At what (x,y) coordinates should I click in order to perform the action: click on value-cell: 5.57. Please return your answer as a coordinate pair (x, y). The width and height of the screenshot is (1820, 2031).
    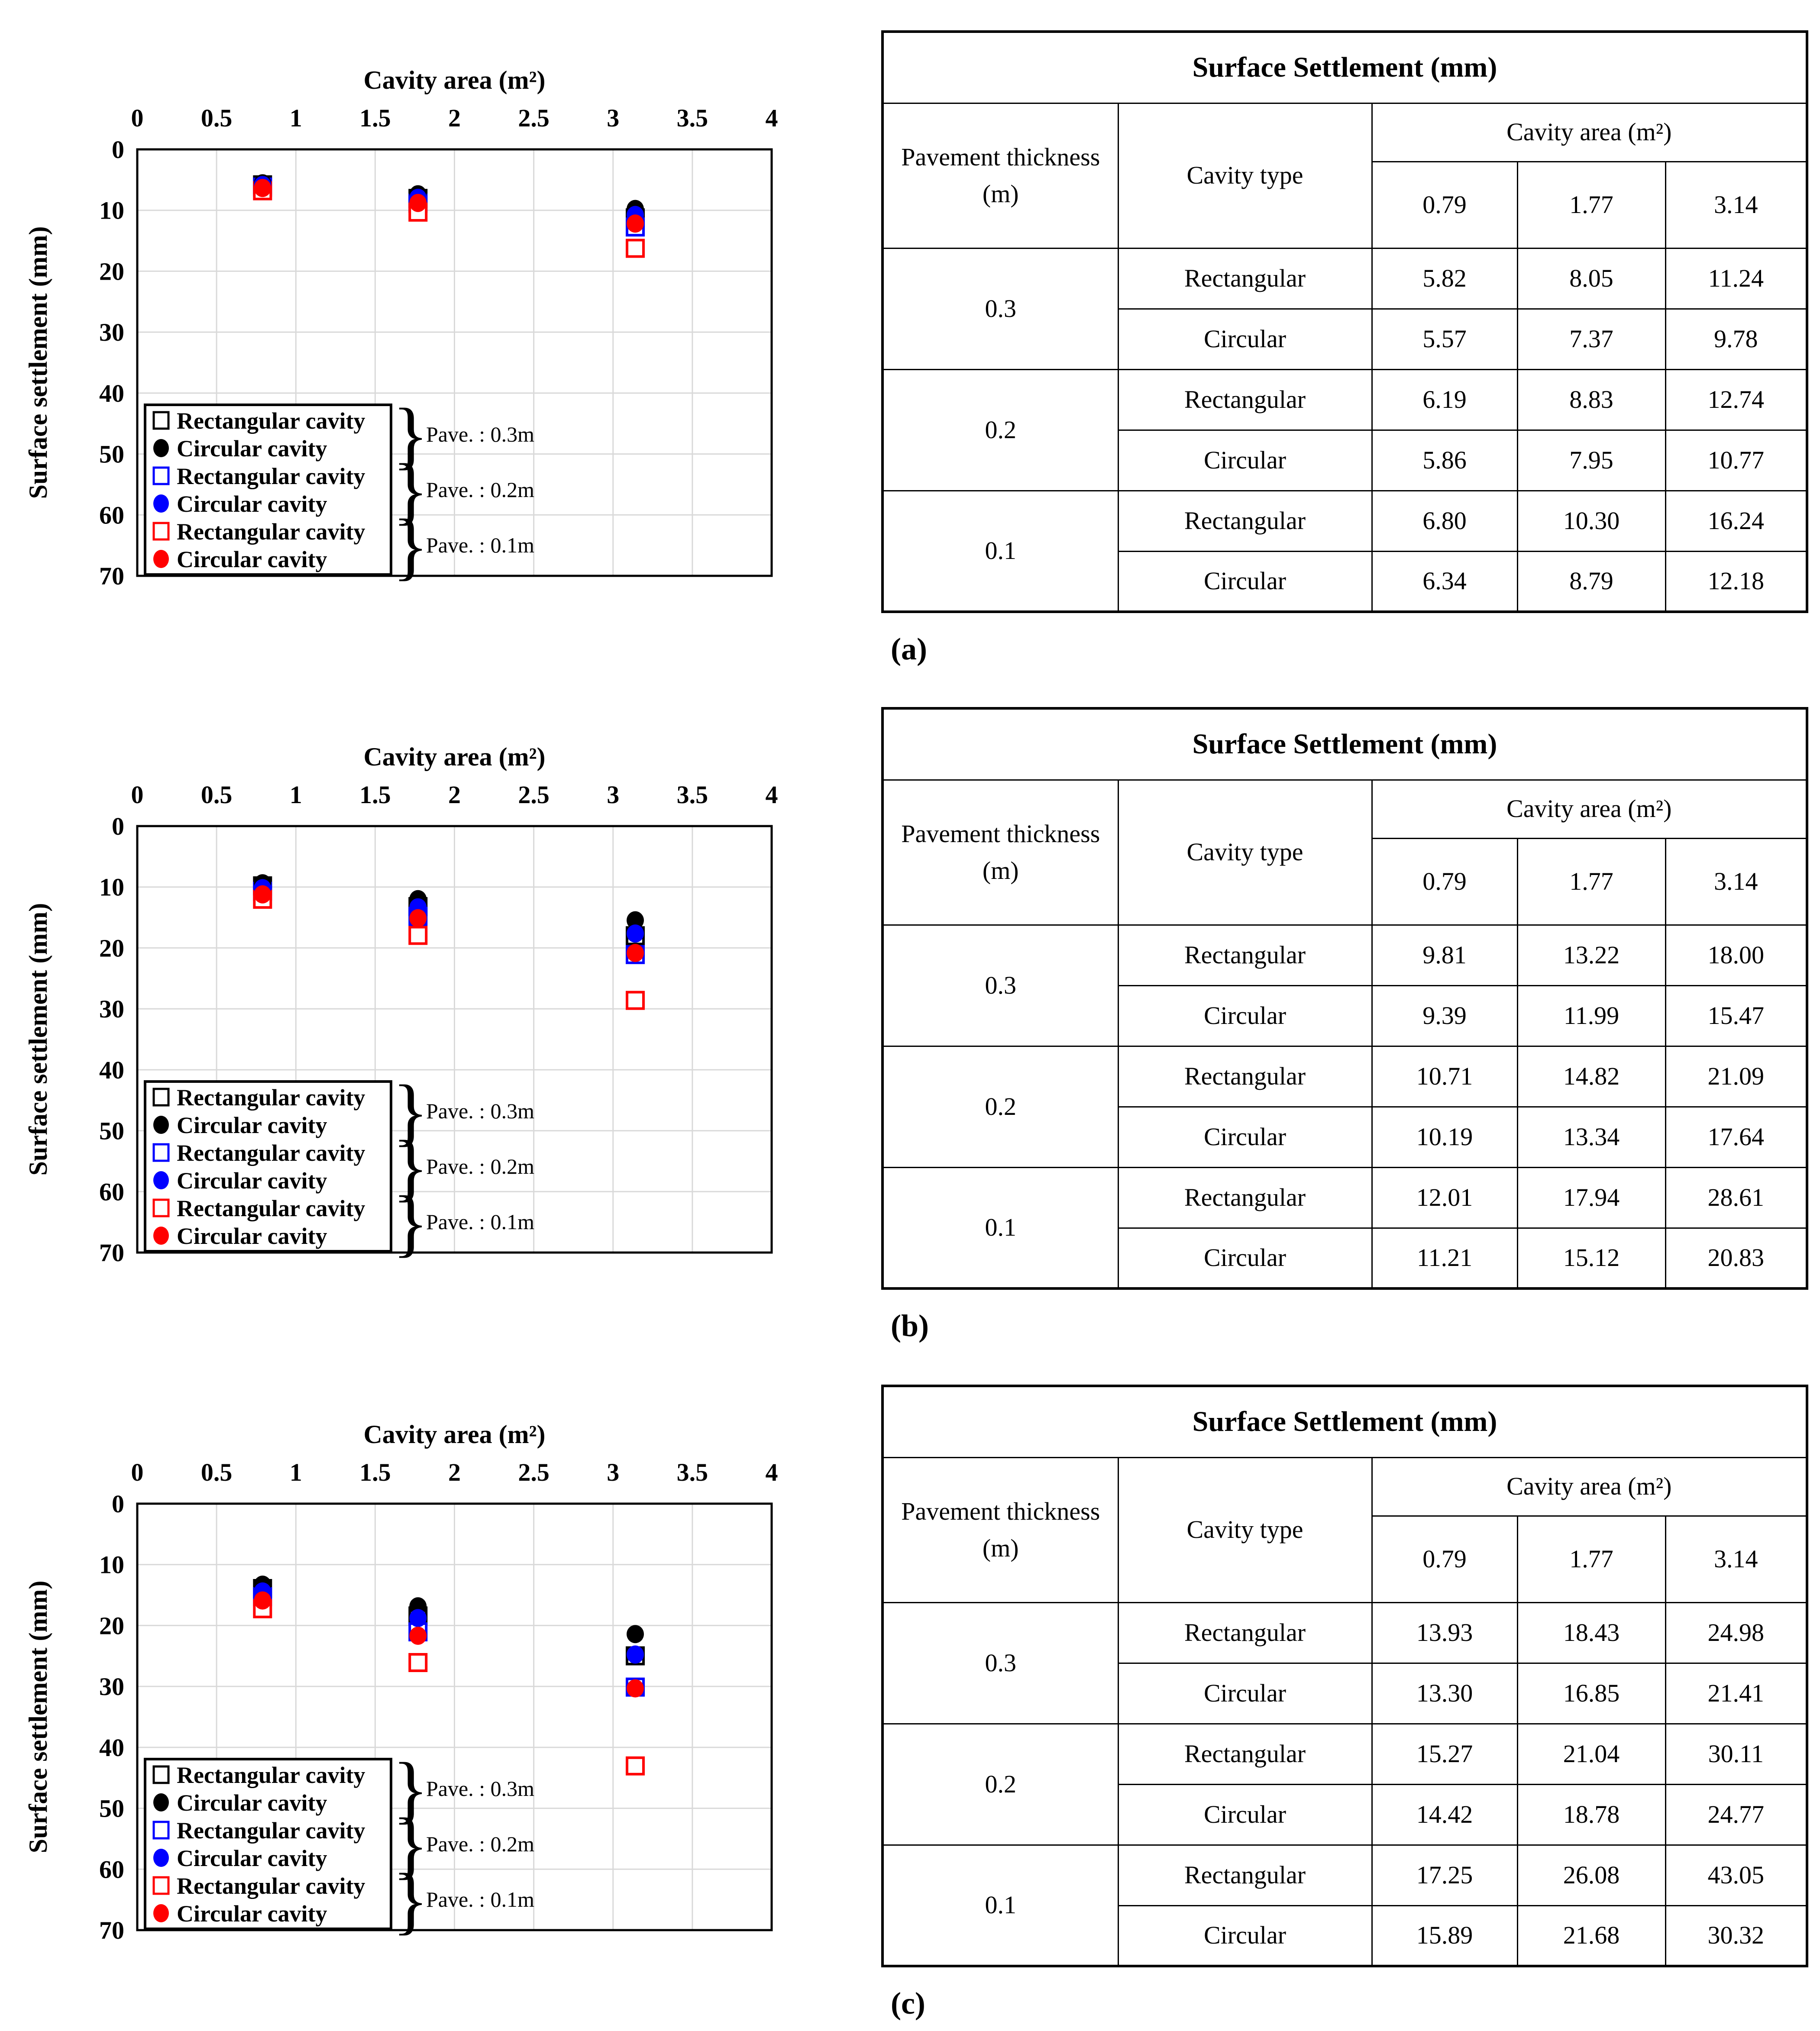
    Looking at the image, I should click on (1444, 339).